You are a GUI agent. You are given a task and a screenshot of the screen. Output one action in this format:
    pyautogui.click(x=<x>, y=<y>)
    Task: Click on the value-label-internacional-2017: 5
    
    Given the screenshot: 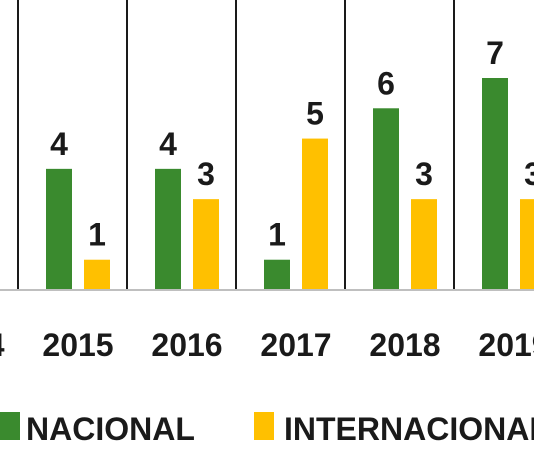 What is the action you would take?
    pyautogui.click(x=315, y=114)
    